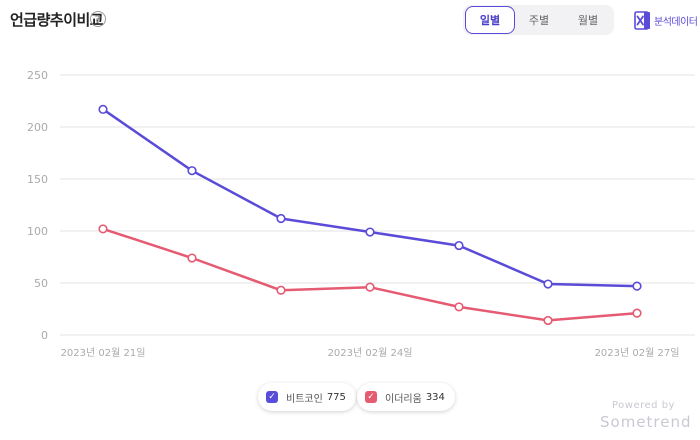  Describe the element at coordinates (44, 335) in the screenshot. I see `y-tick-label: 0` at that location.